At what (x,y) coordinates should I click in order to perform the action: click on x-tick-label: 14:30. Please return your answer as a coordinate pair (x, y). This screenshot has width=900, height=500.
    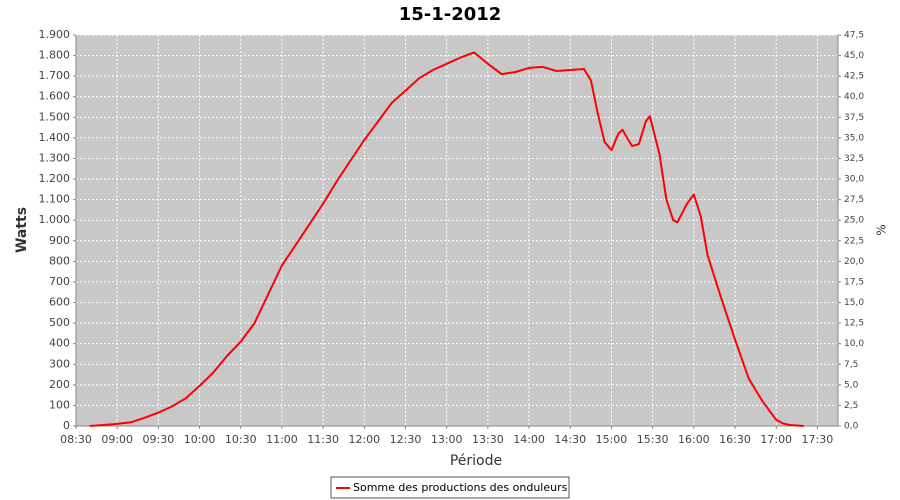
    Looking at the image, I should click on (570, 439).